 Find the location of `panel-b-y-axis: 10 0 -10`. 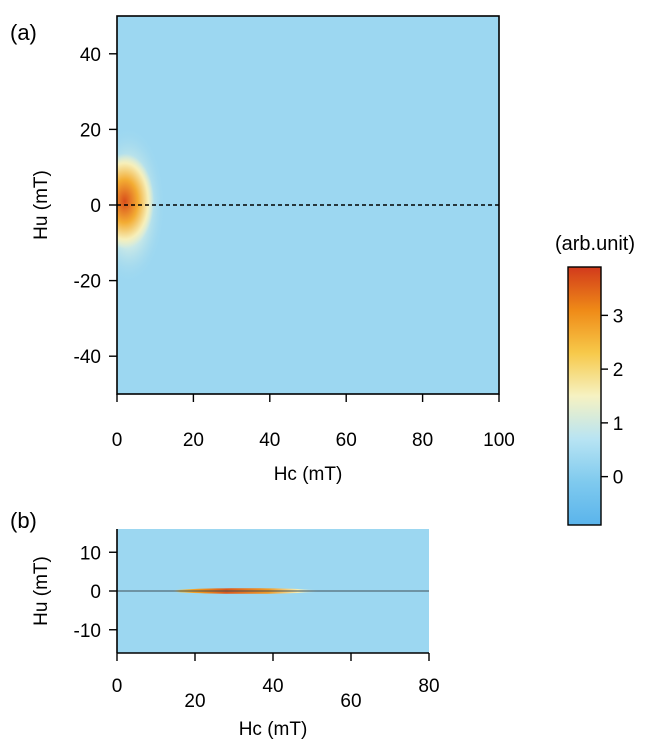

panel-b-y-axis: 10 0 -10 is located at coordinates (95, 592).